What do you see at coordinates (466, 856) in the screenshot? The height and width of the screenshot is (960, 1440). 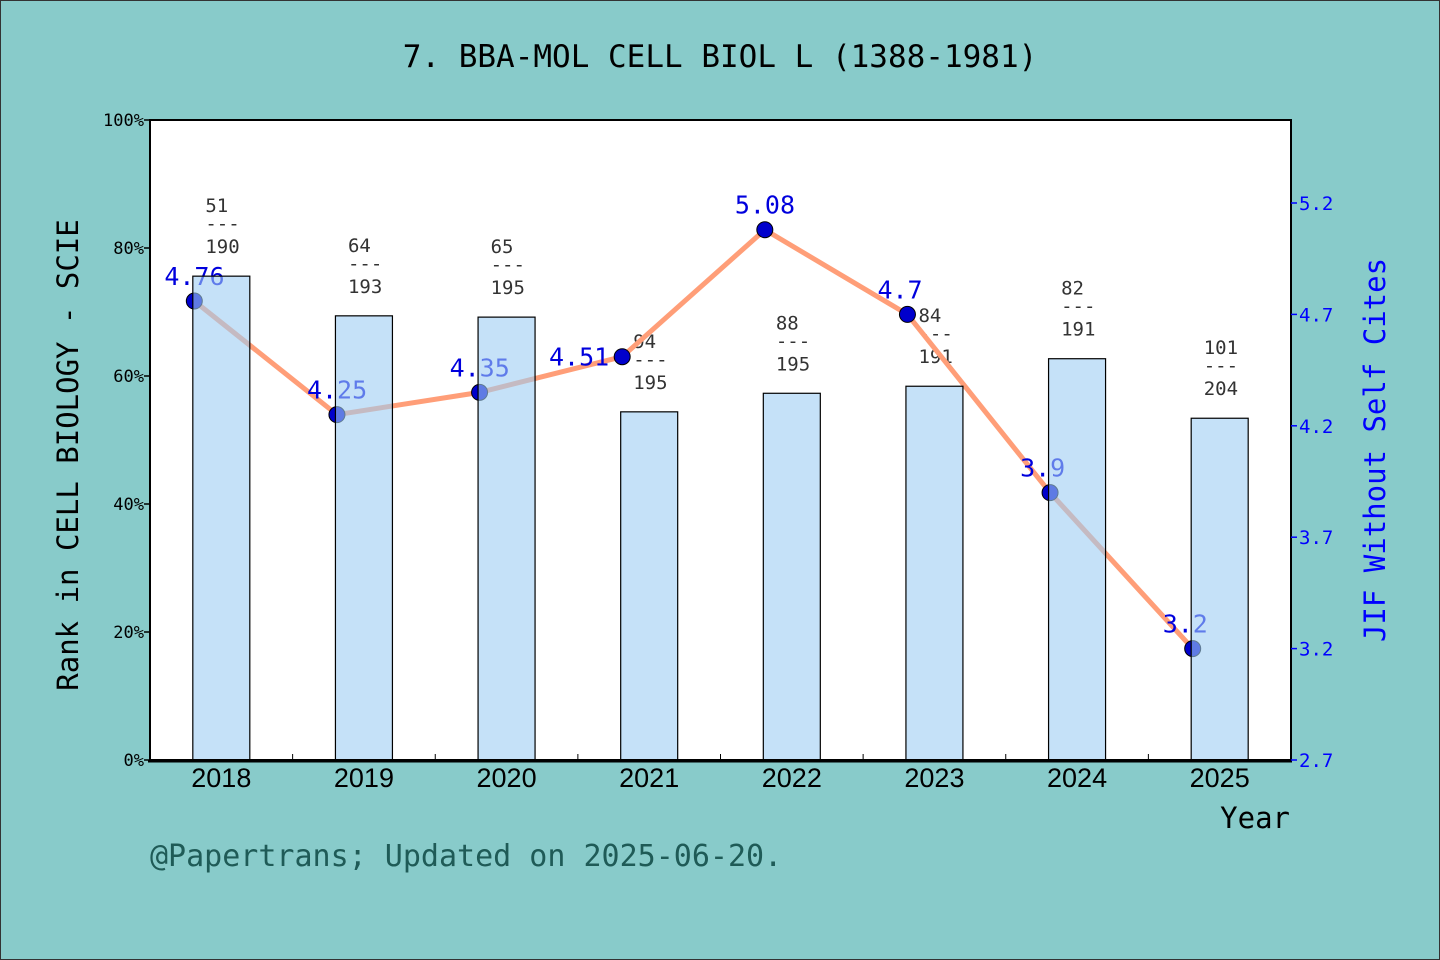 I see `footer-credit: @Papertrans; Updated on 2025-06-20.` at bounding box center [466, 856].